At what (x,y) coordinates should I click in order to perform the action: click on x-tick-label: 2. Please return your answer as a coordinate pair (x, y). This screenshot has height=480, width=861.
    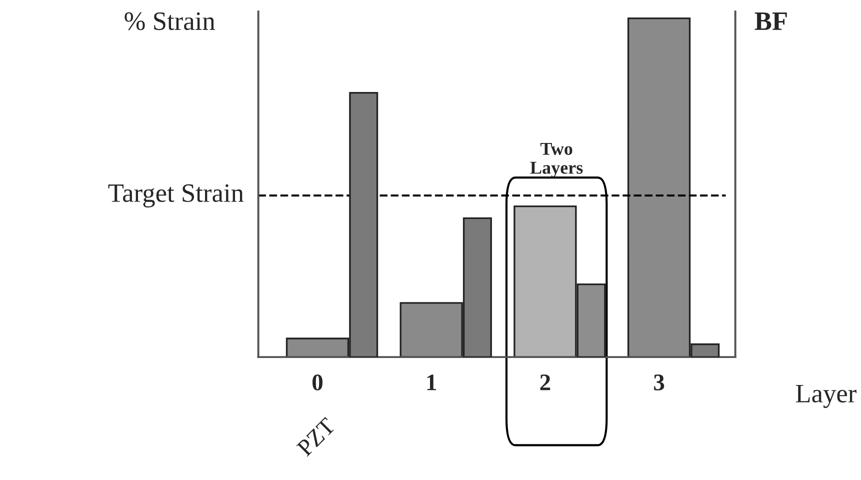
    Looking at the image, I should click on (545, 382).